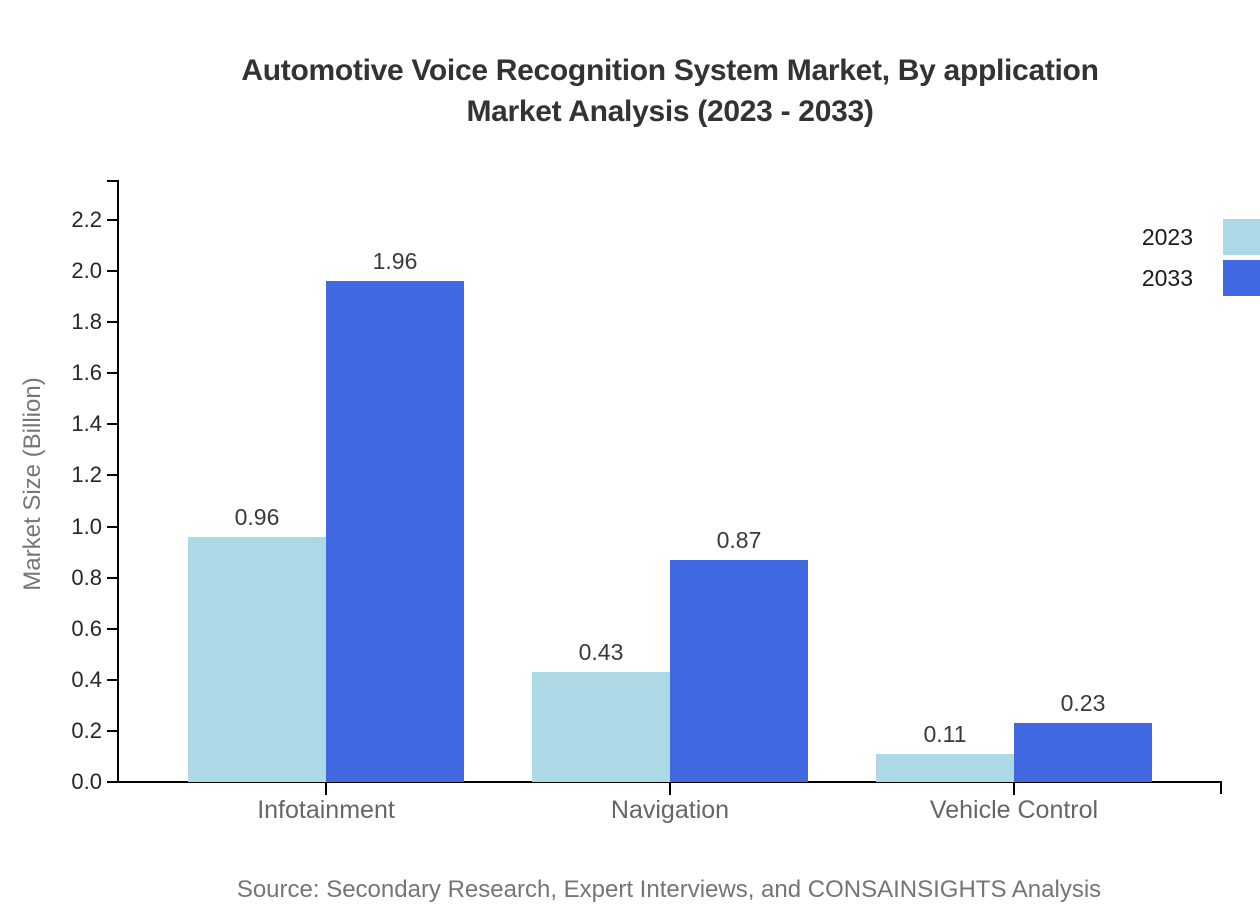 Image resolution: width=1260 pixels, height=920 pixels. I want to click on bar-2033-infotainment, so click(395, 531).